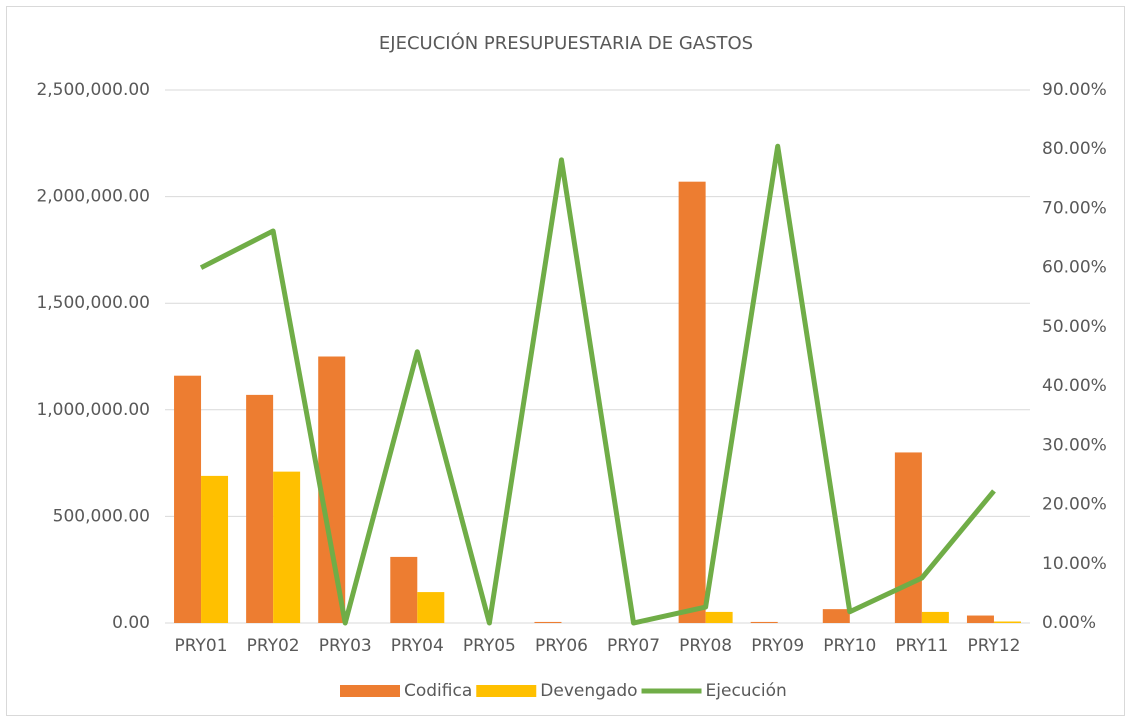  What do you see at coordinates (201, 646) in the screenshot?
I see `x-tick-label: PRY01` at bounding box center [201, 646].